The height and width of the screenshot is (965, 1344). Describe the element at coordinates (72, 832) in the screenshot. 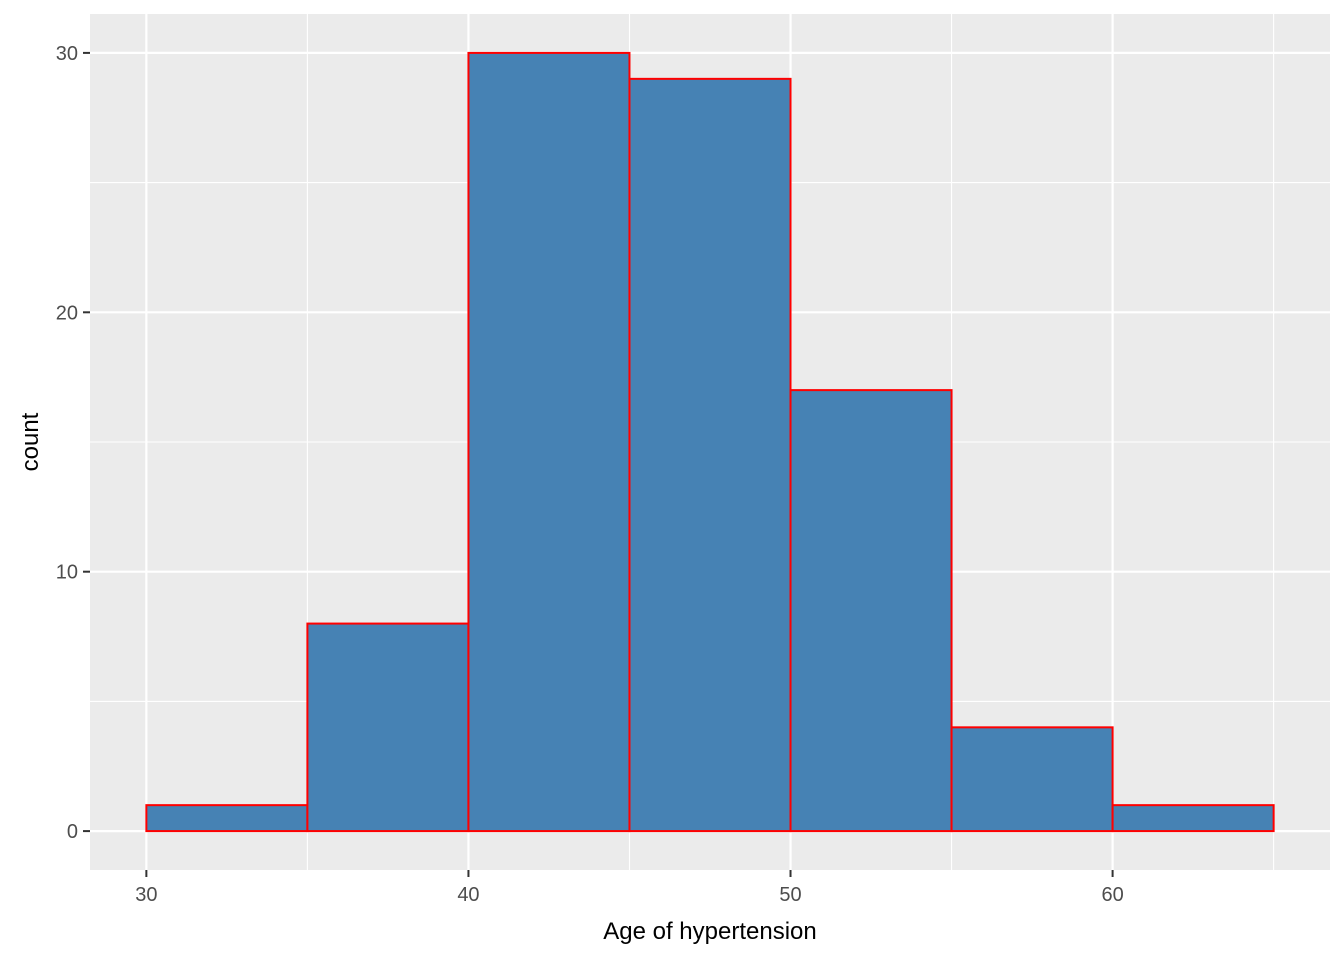

I see `y-tick-label: 0` at that location.